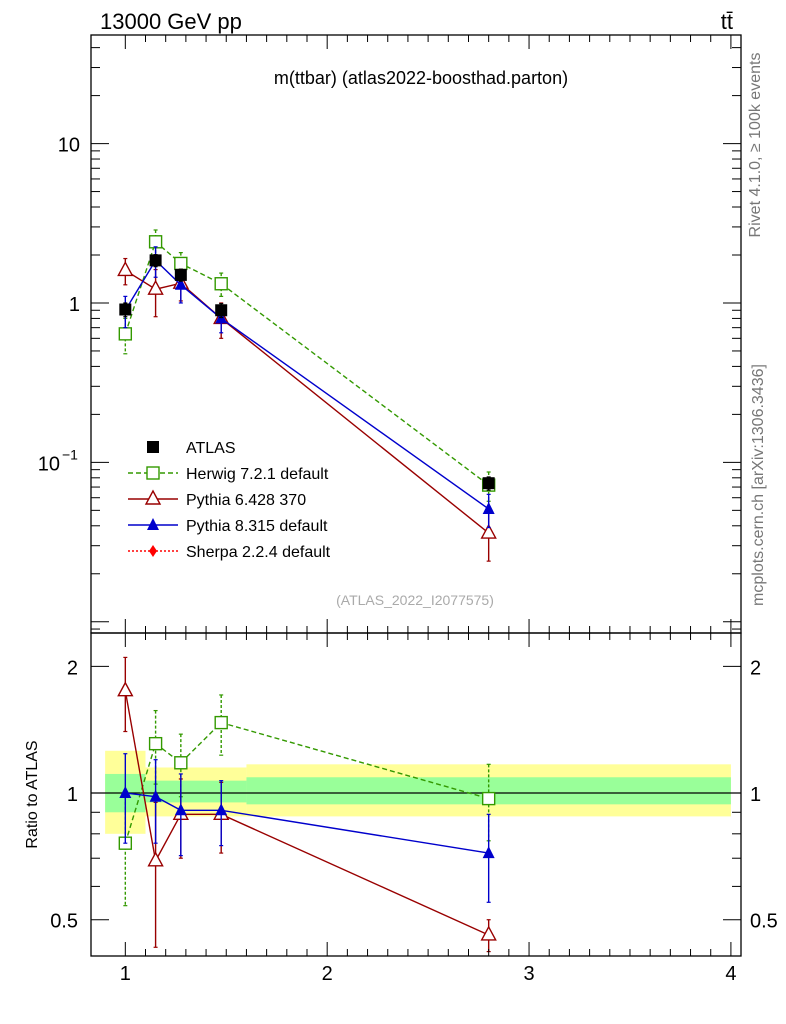 The image size is (786, 1024). What do you see at coordinates (153, 473) in the screenshot?
I see `legend-marker-herwig-7-2-1-default` at bounding box center [153, 473].